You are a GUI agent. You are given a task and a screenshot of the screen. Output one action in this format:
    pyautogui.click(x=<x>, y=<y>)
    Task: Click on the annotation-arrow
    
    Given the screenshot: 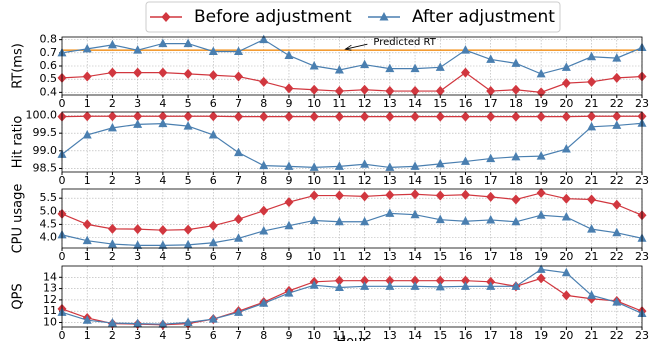 What is the action you would take?
    pyautogui.click(x=356, y=46)
    